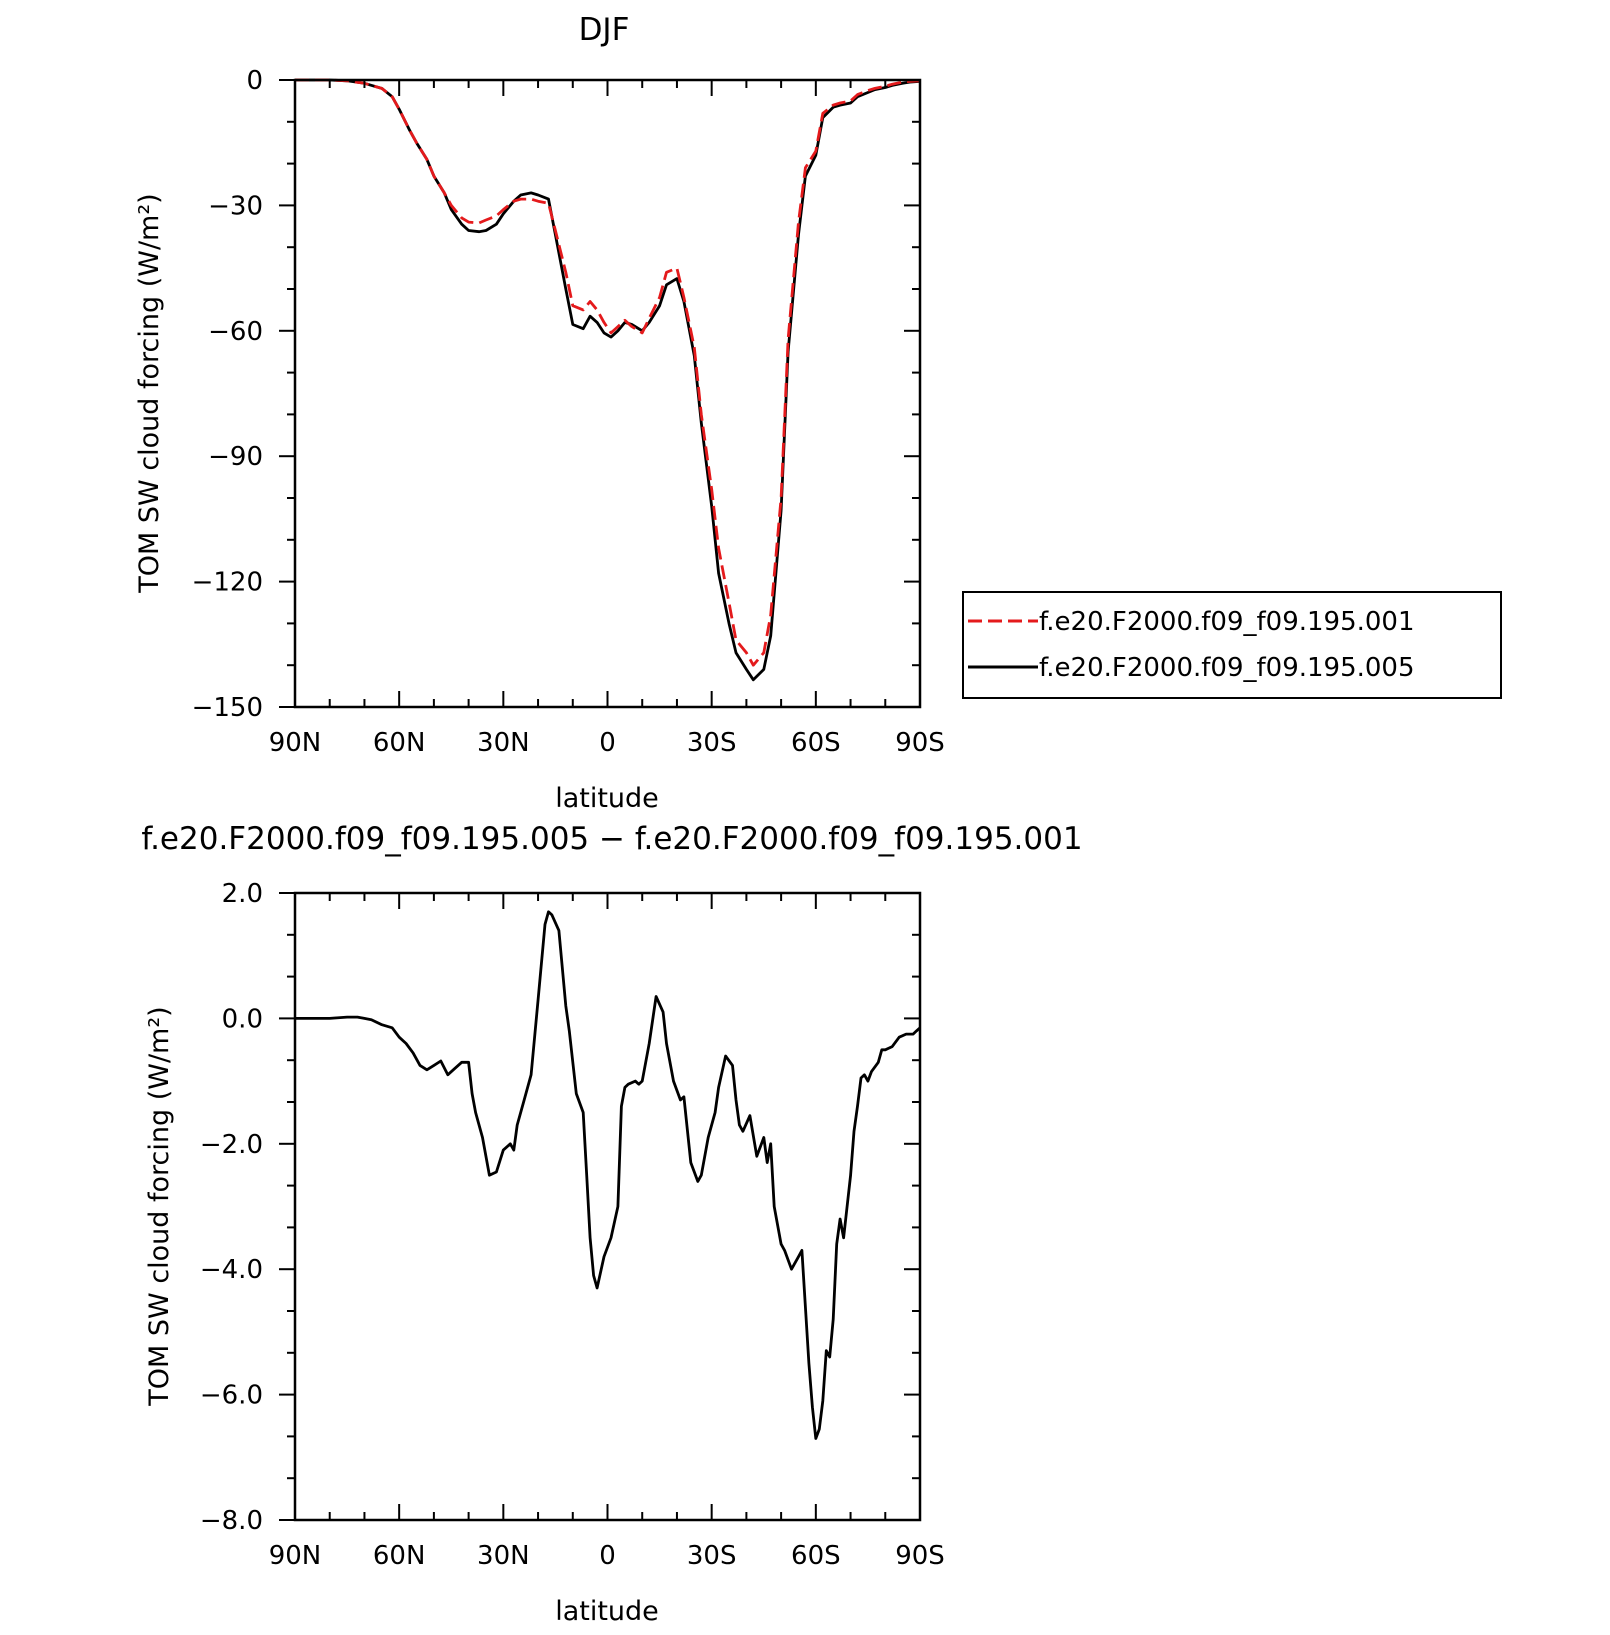 This screenshot has height=1635, width=1610. Describe the element at coordinates (231, 1396) in the screenshot. I see `bottom-y-tick-label: −6.0` at that location.